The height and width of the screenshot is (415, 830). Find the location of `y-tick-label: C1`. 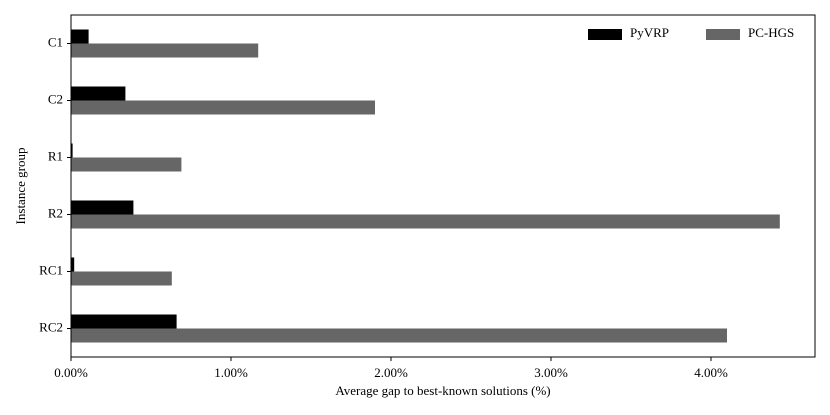

y-tick-label: C1 is located at coordinates (55, 41).